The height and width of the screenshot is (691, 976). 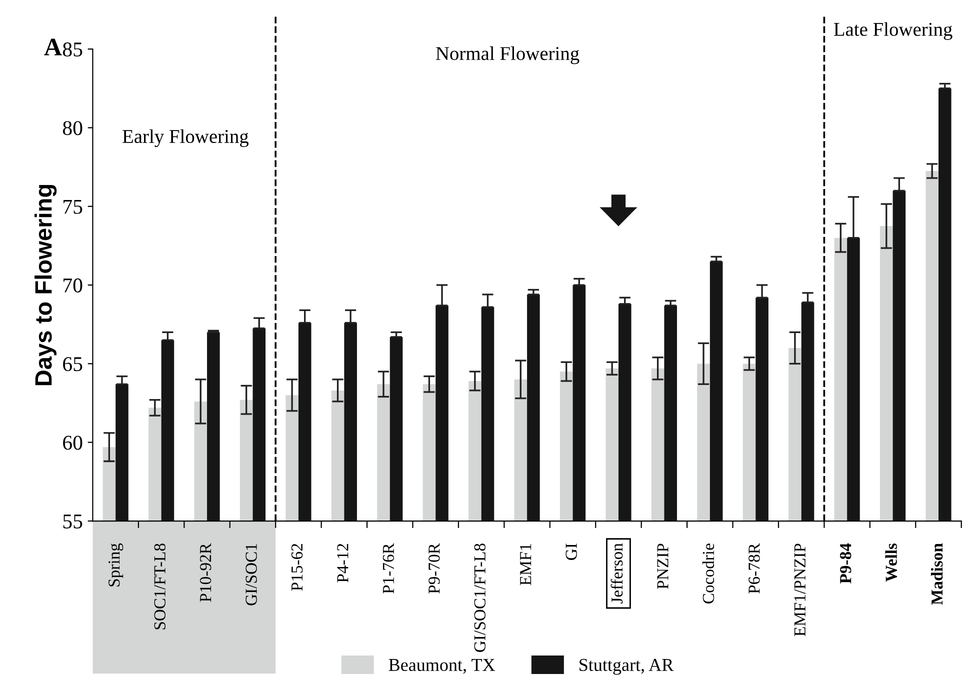 What do you see at coordinates (72, 128) in the screenshot?
I see `y-tick-label: 80` at bounding box center [72, 128].